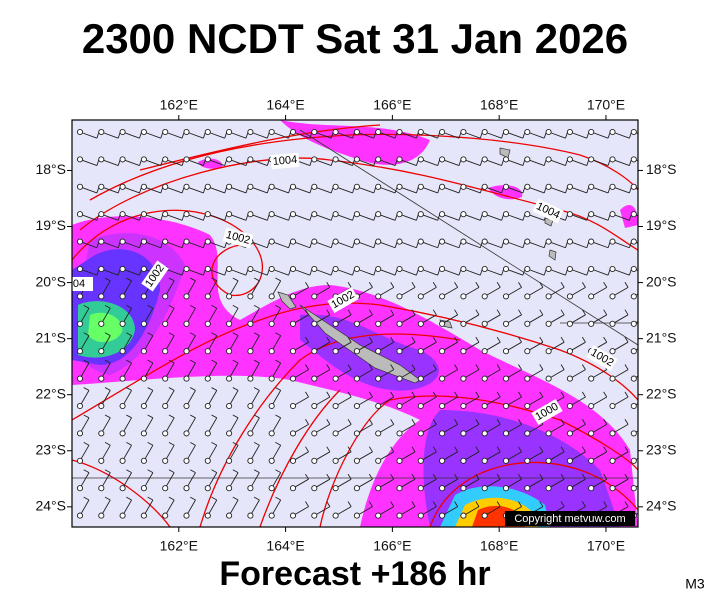  Describe the element at coordinates (661, 281) in the screenshot. I see `lat-tick-label: 20°S` at that location.